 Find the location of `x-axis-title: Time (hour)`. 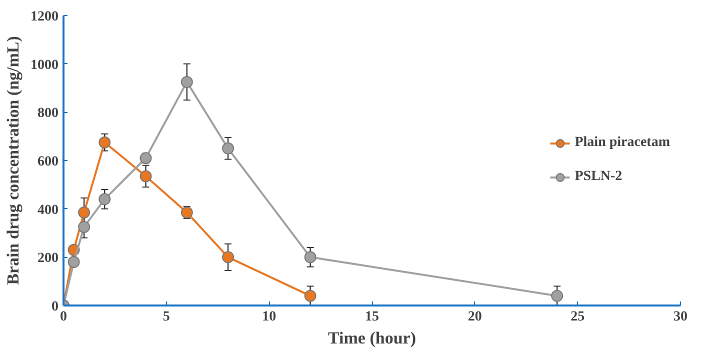

x-axis-title: Time (hour) is located at coordinates (372, 338).